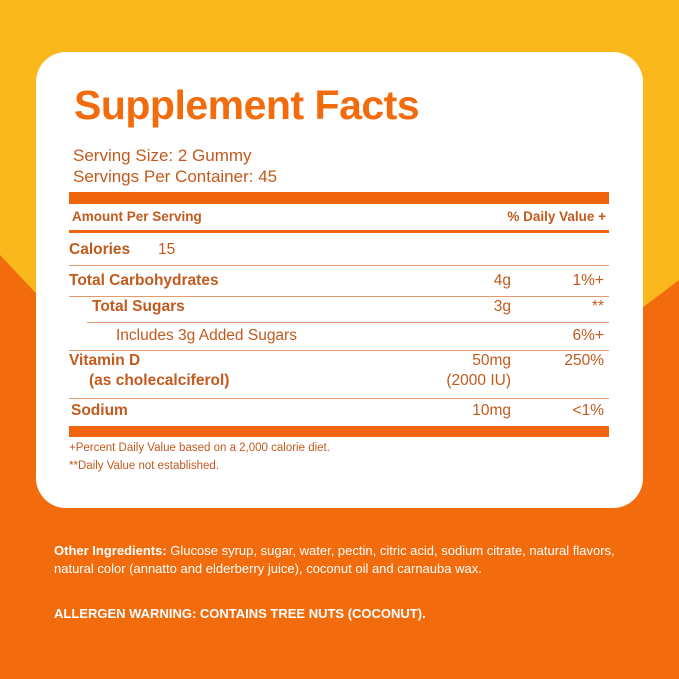 The width and height of the screenshot is (679, 679). What do you see at coordinates (144, 466) in the screenshot?
I see `footnote-not-established: **Daily Value not established.` at bounding box center [144, 466].